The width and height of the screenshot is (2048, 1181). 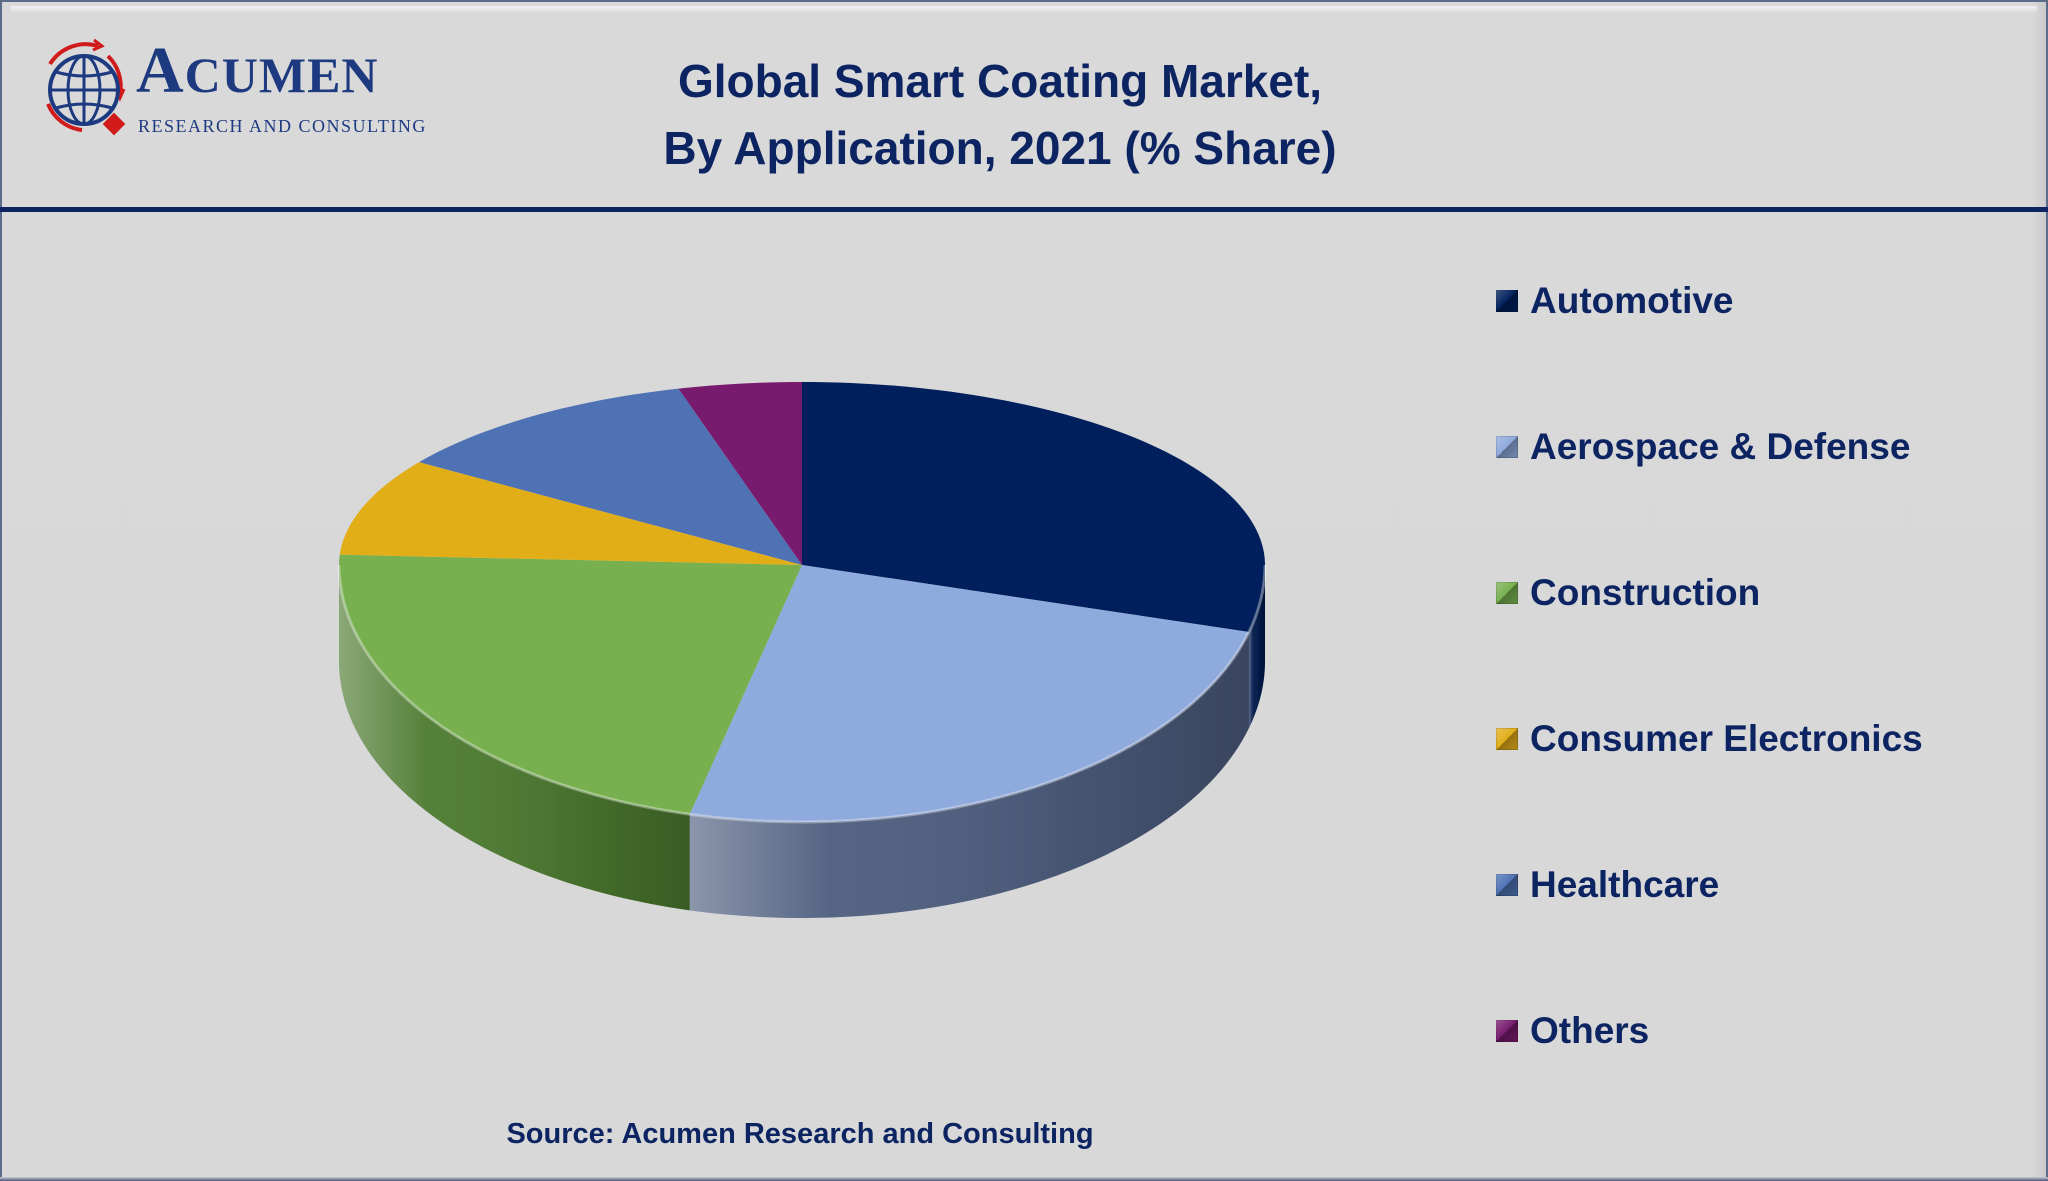 I want to click on legend-label-construction: Construction, so click(x=1645, y=592).